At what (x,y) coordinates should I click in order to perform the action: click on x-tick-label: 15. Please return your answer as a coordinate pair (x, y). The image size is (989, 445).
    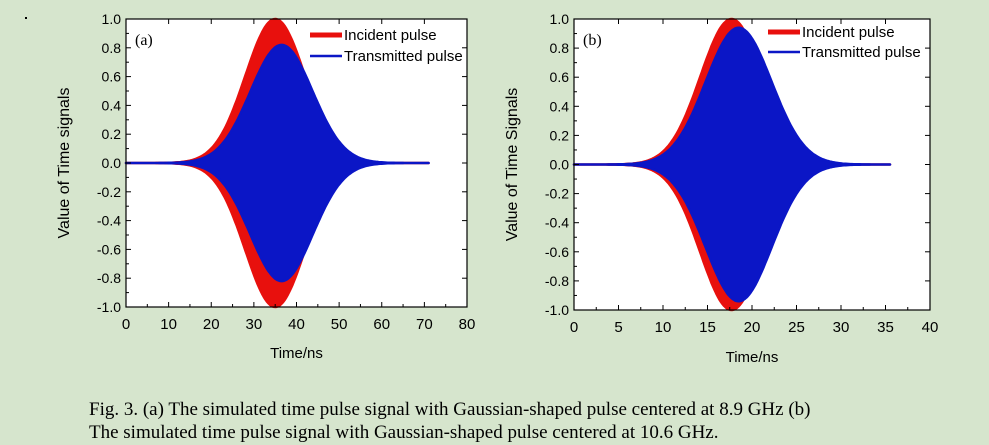
    Looking at the image, I should click on (707, 327).